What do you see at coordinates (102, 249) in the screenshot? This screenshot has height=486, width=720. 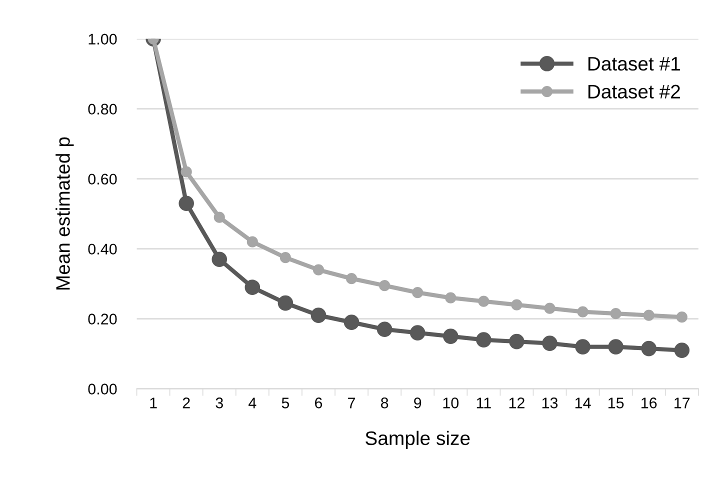 I see `y-tick-label: 0.40` at bounding box center [102, 249].